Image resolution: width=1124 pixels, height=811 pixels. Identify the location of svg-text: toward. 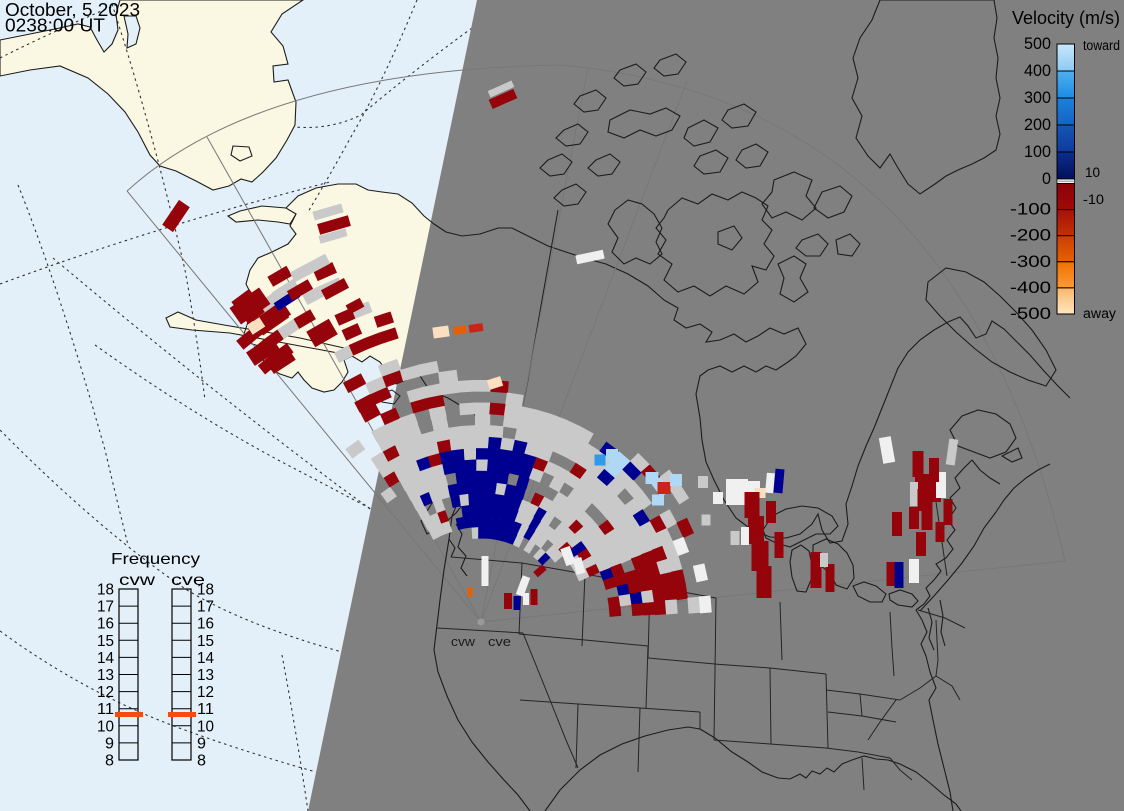
(1101, 45).